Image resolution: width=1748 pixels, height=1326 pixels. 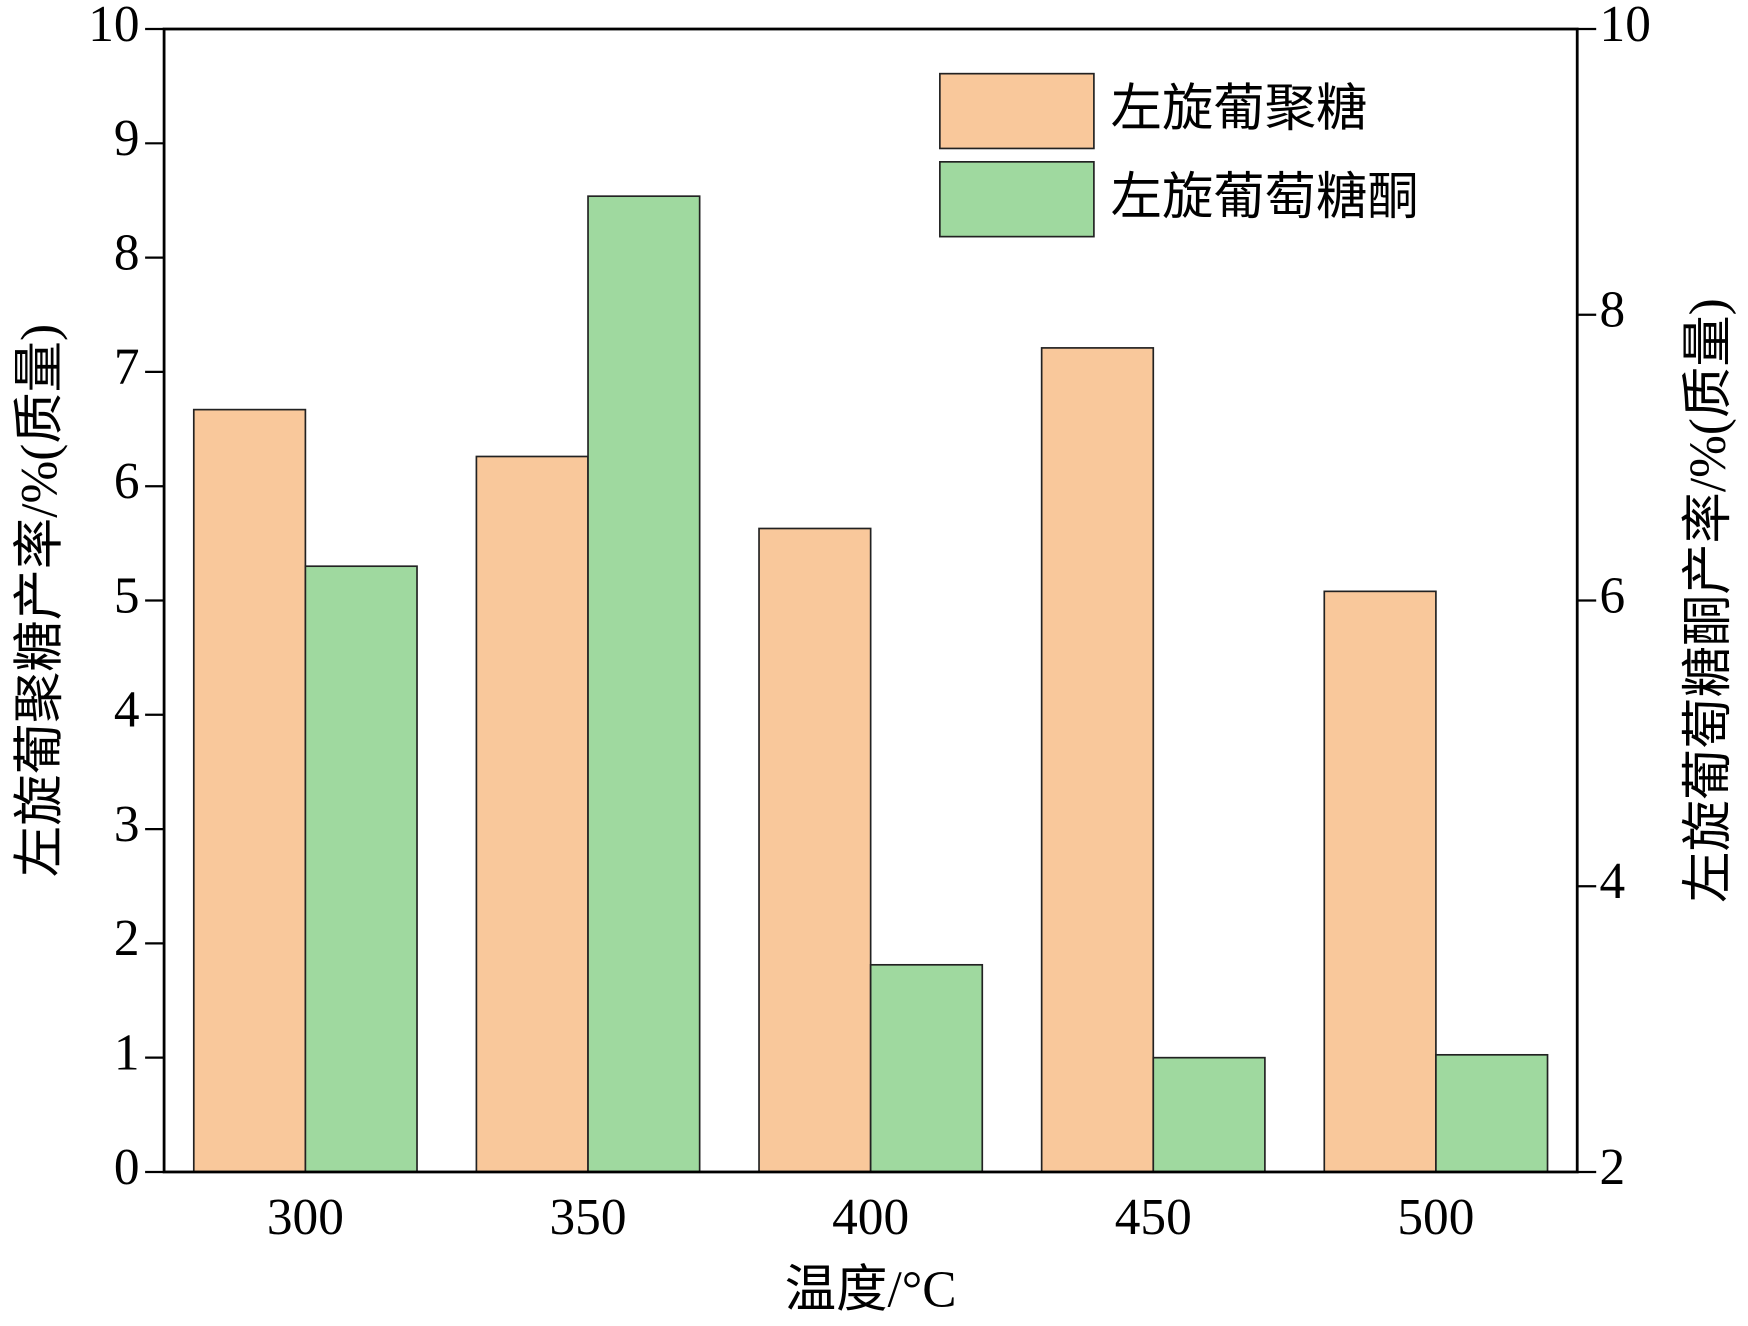 What do you see at coordinates (113, 26) in the screenshot?
I see `y-tick-label: 10` at bounding box center [113, 26].